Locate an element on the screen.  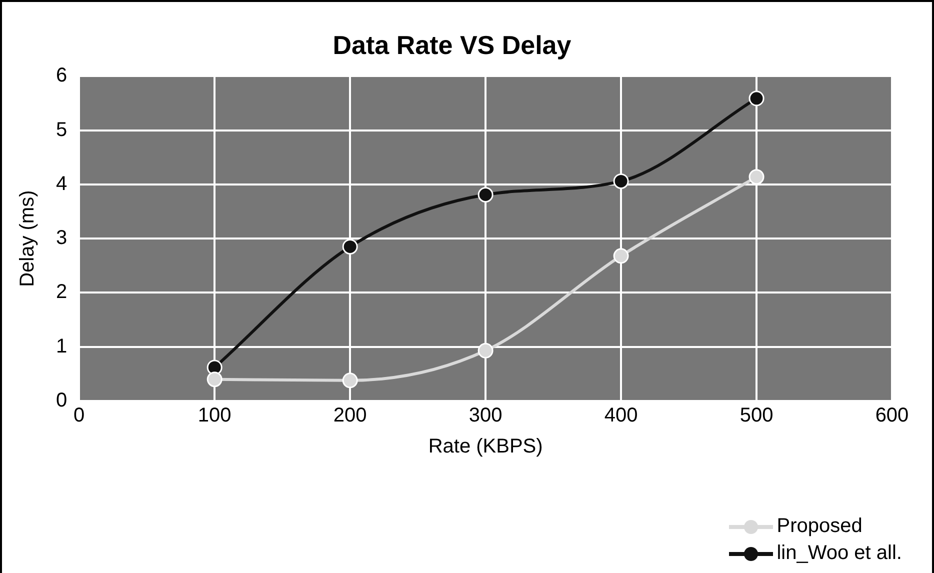
x-tick-label: 200 is located at coordinates (350, 415).